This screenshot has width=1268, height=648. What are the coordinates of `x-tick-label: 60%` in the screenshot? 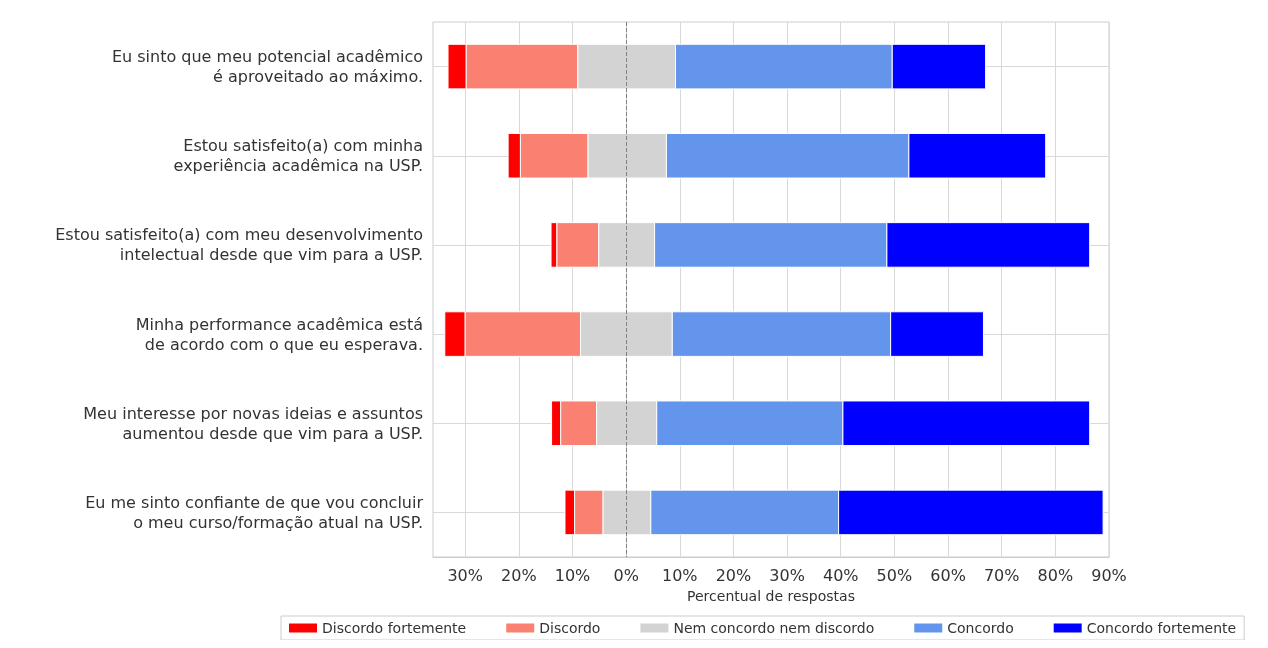 It's located at (948, 575).